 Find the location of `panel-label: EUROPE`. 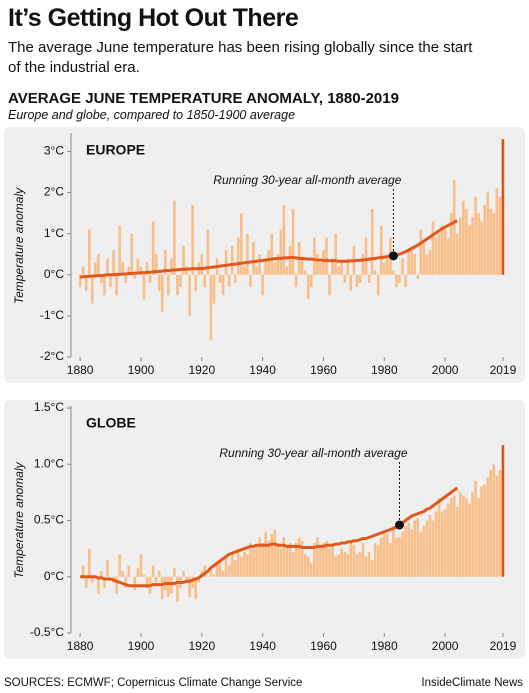

panel-label: EUROPE is located at coordinates (115, 150).